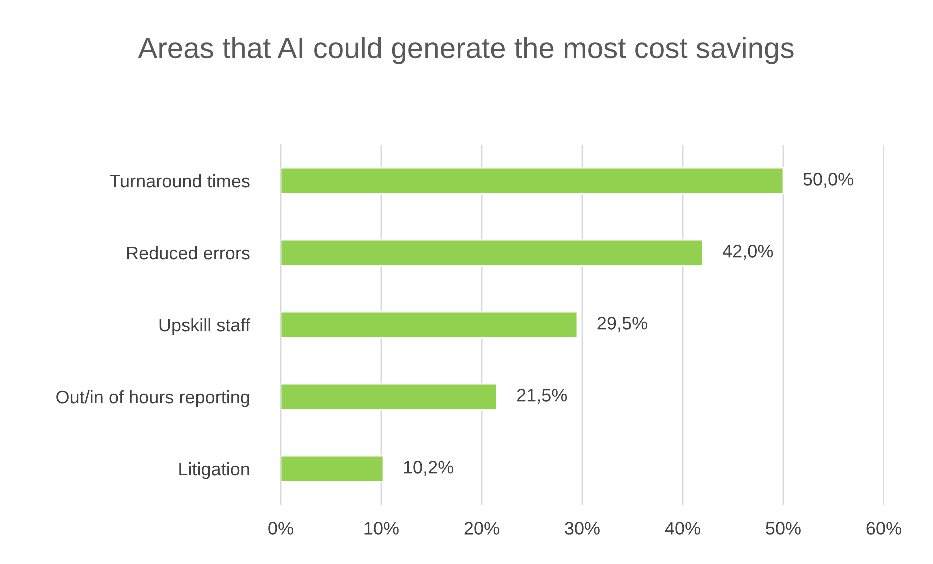 The image size is (933, 564). I want to click on x-tick-label: 30%, so click(582, 528).